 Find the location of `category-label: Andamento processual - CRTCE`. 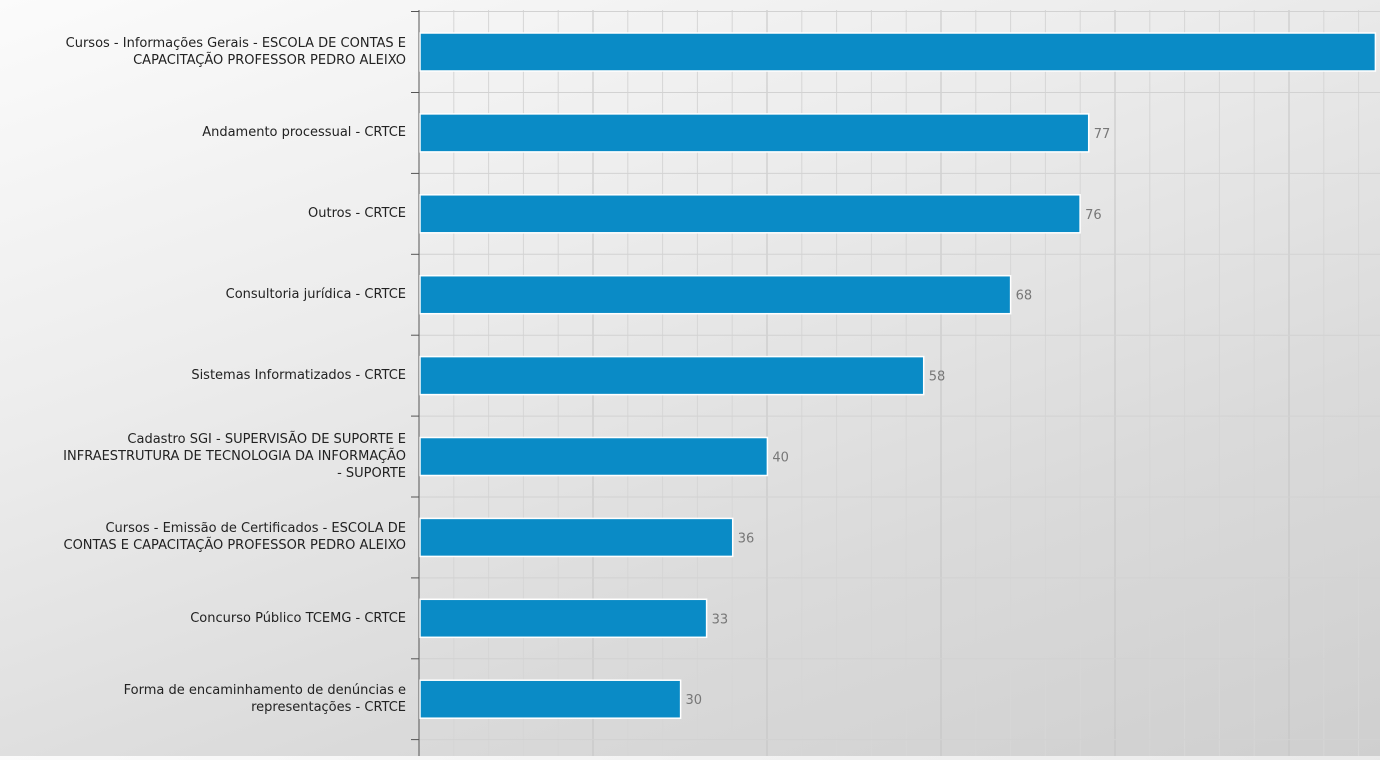

category-label: Andamento processual - CRTCE is located at coordinates (304, 133).